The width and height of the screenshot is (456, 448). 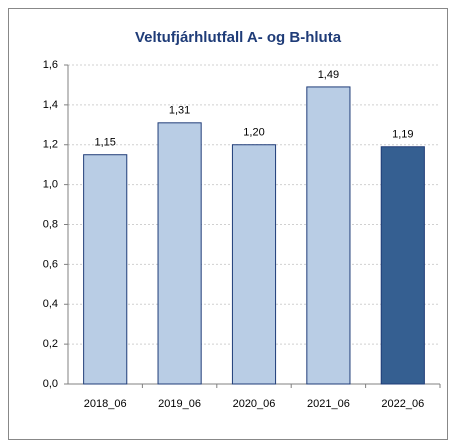 What do you see at coordinates (50, 344) in the screenshot?
I see `y-tick-label: 0,2` at bounding box center [50, 344].